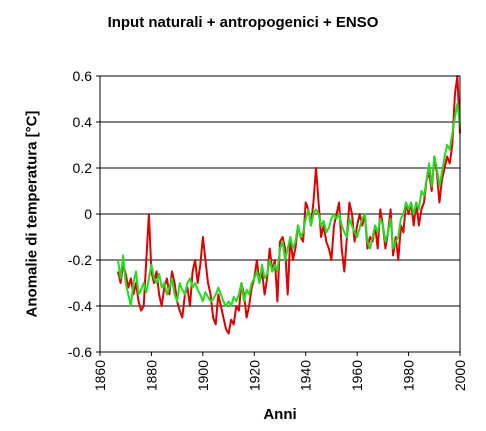 The height and width of the screenshot is (431, 486). What do you see at coordinates (357, 375) in the screenshot?
I see `x-tick-label: 1960` at bounding box center [357, 375].